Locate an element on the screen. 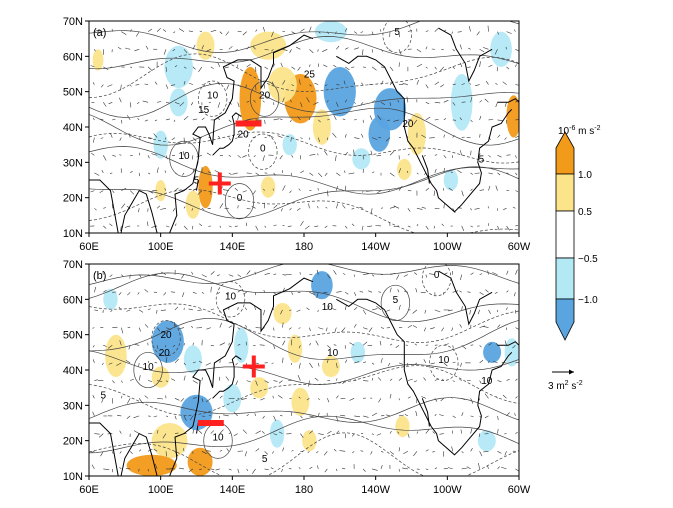 The image size is (673, 508). colorbar: 10-6 m s-2 1.0 0.5 −0.5 −1.0 is located at coordinates (578, 233).